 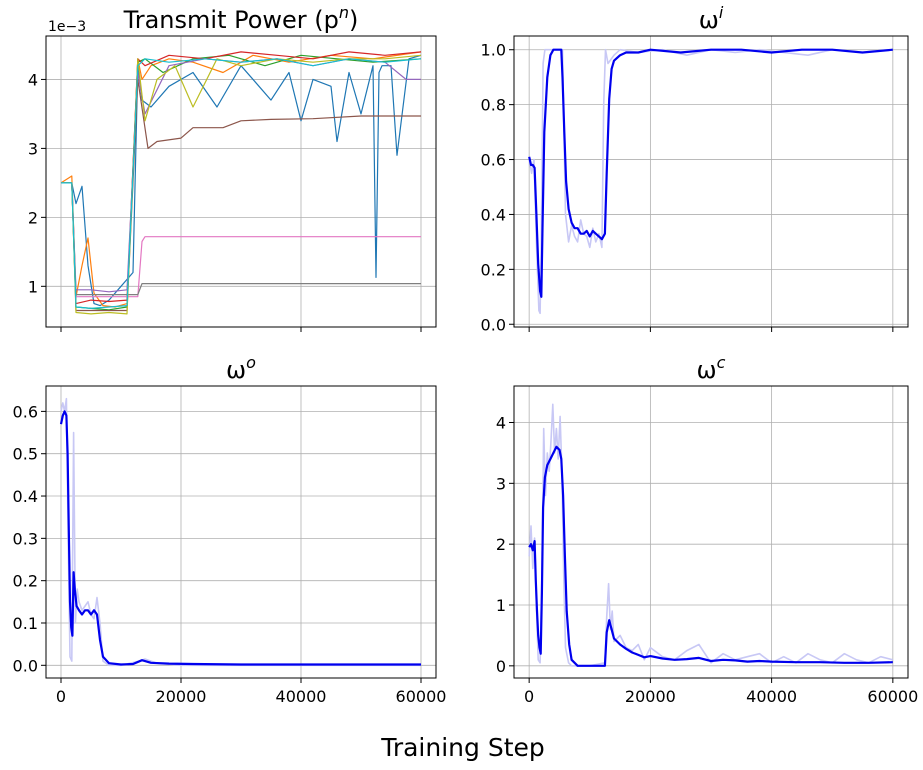 I want to click on y-tick-label: 0.8, so click(x=493, y=105).